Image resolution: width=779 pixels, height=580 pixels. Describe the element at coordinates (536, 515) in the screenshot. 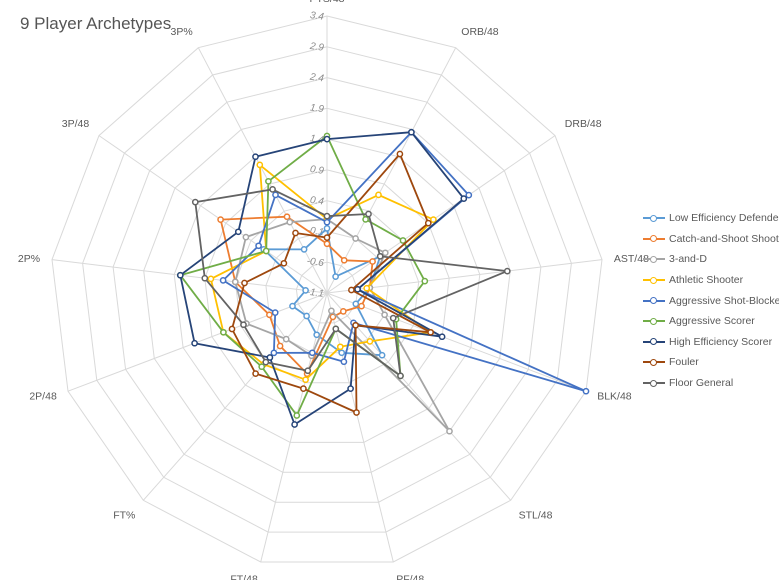

I see `axis-label: STL/48` at that location.